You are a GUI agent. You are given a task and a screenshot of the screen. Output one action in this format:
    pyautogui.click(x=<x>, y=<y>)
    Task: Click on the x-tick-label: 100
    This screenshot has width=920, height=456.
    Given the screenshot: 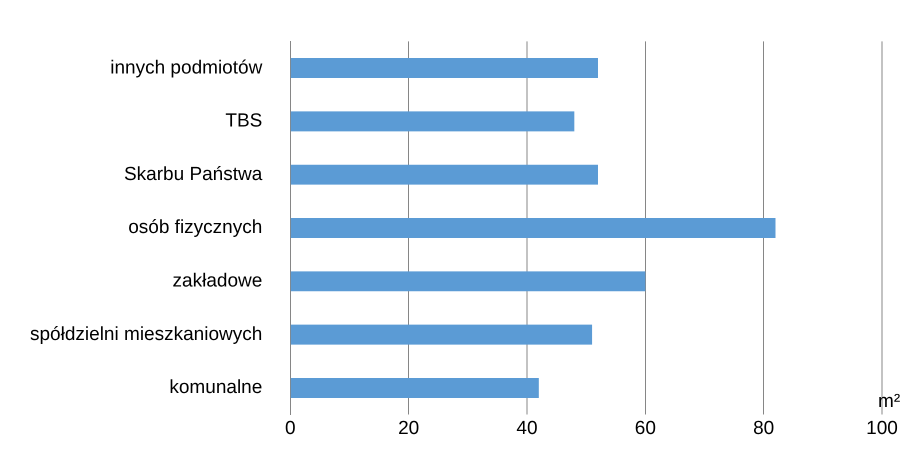 What is the action you would take?
    pyautogui.click(x=882, y=429)
    